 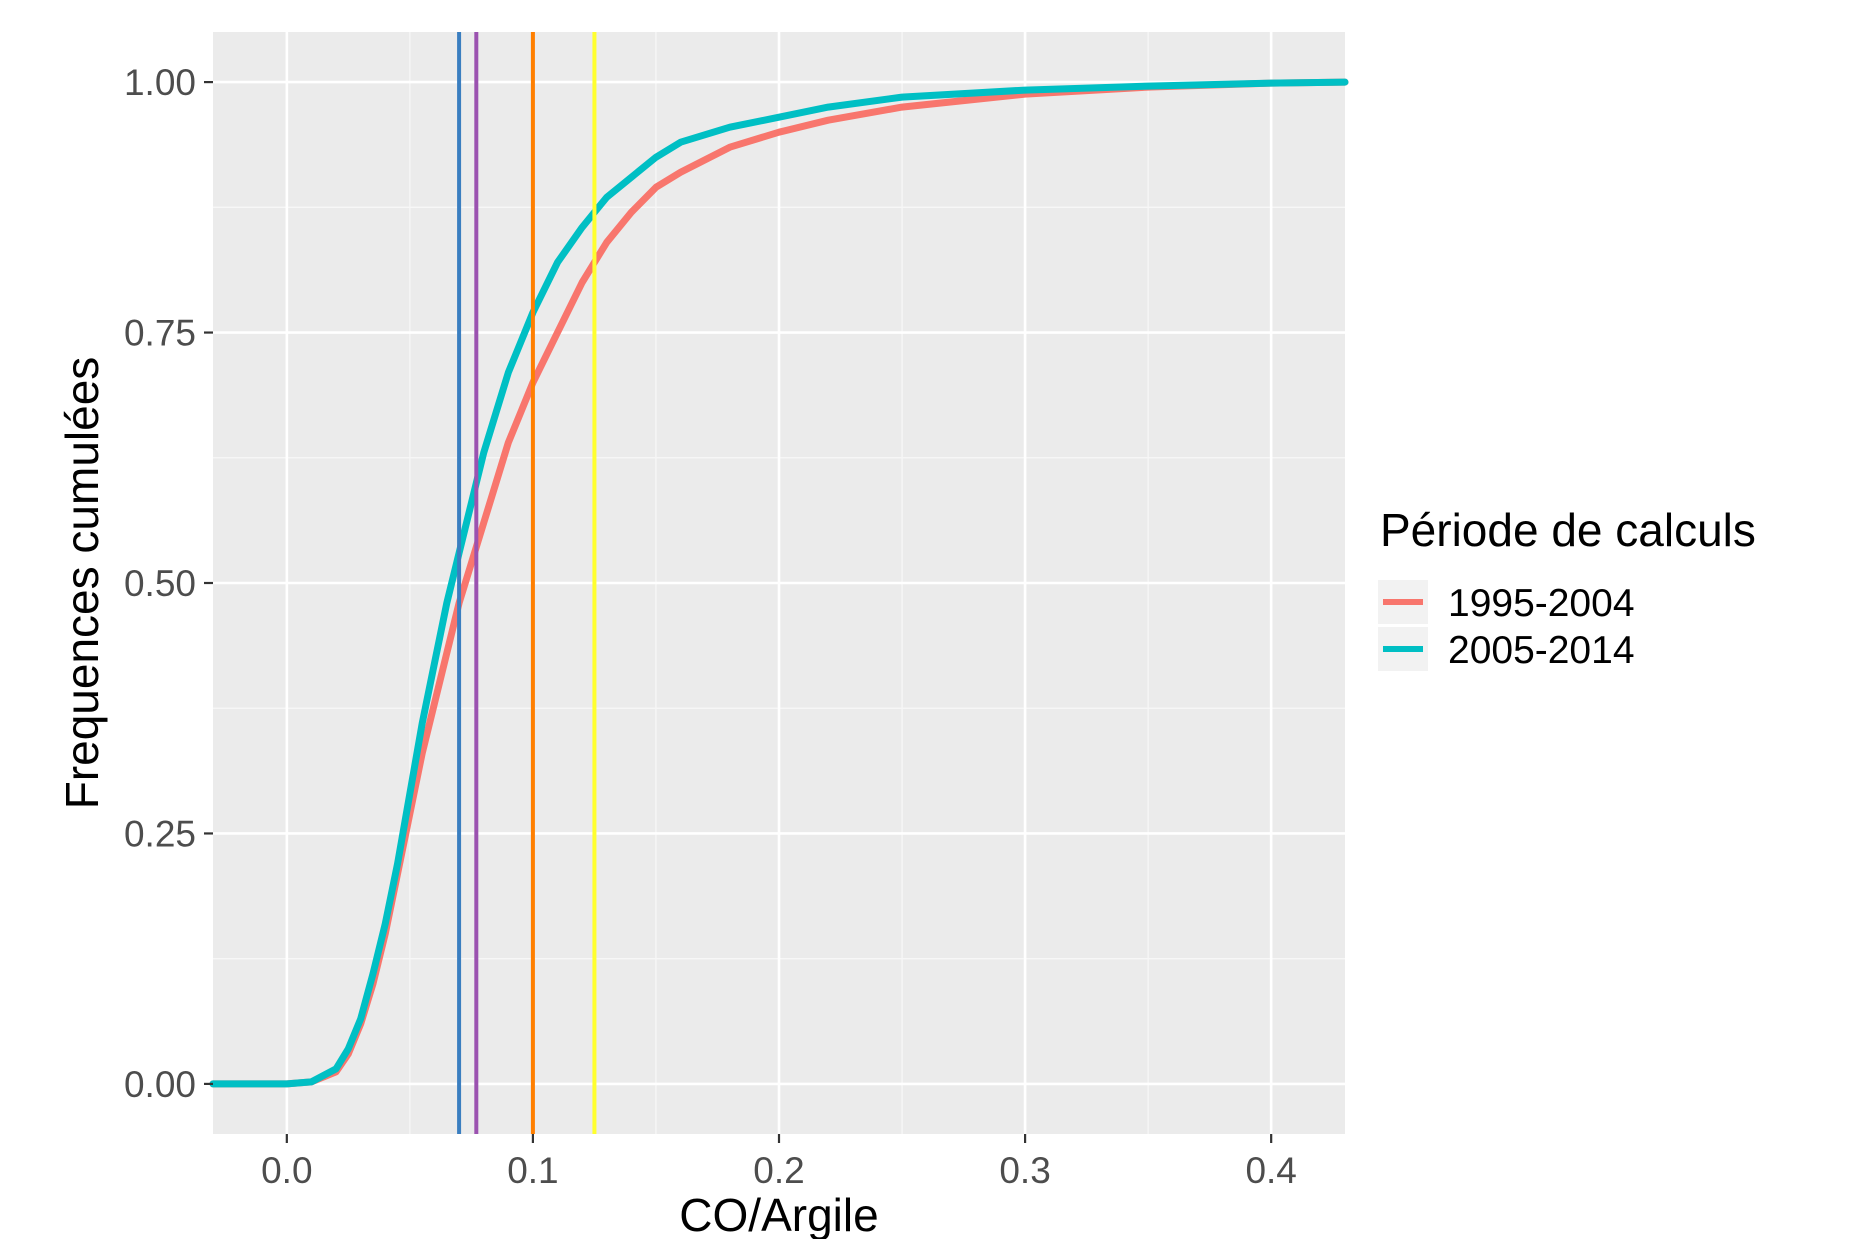 I want to click on x-axis-title: CO/Argile, so click(x=778, y=1214).